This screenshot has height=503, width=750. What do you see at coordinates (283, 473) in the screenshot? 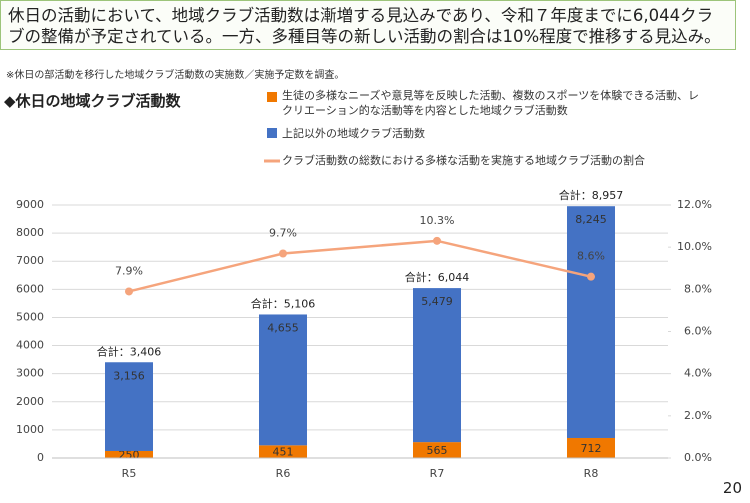
I see `x-tick-label: R6` at bounding box center [283, 473].